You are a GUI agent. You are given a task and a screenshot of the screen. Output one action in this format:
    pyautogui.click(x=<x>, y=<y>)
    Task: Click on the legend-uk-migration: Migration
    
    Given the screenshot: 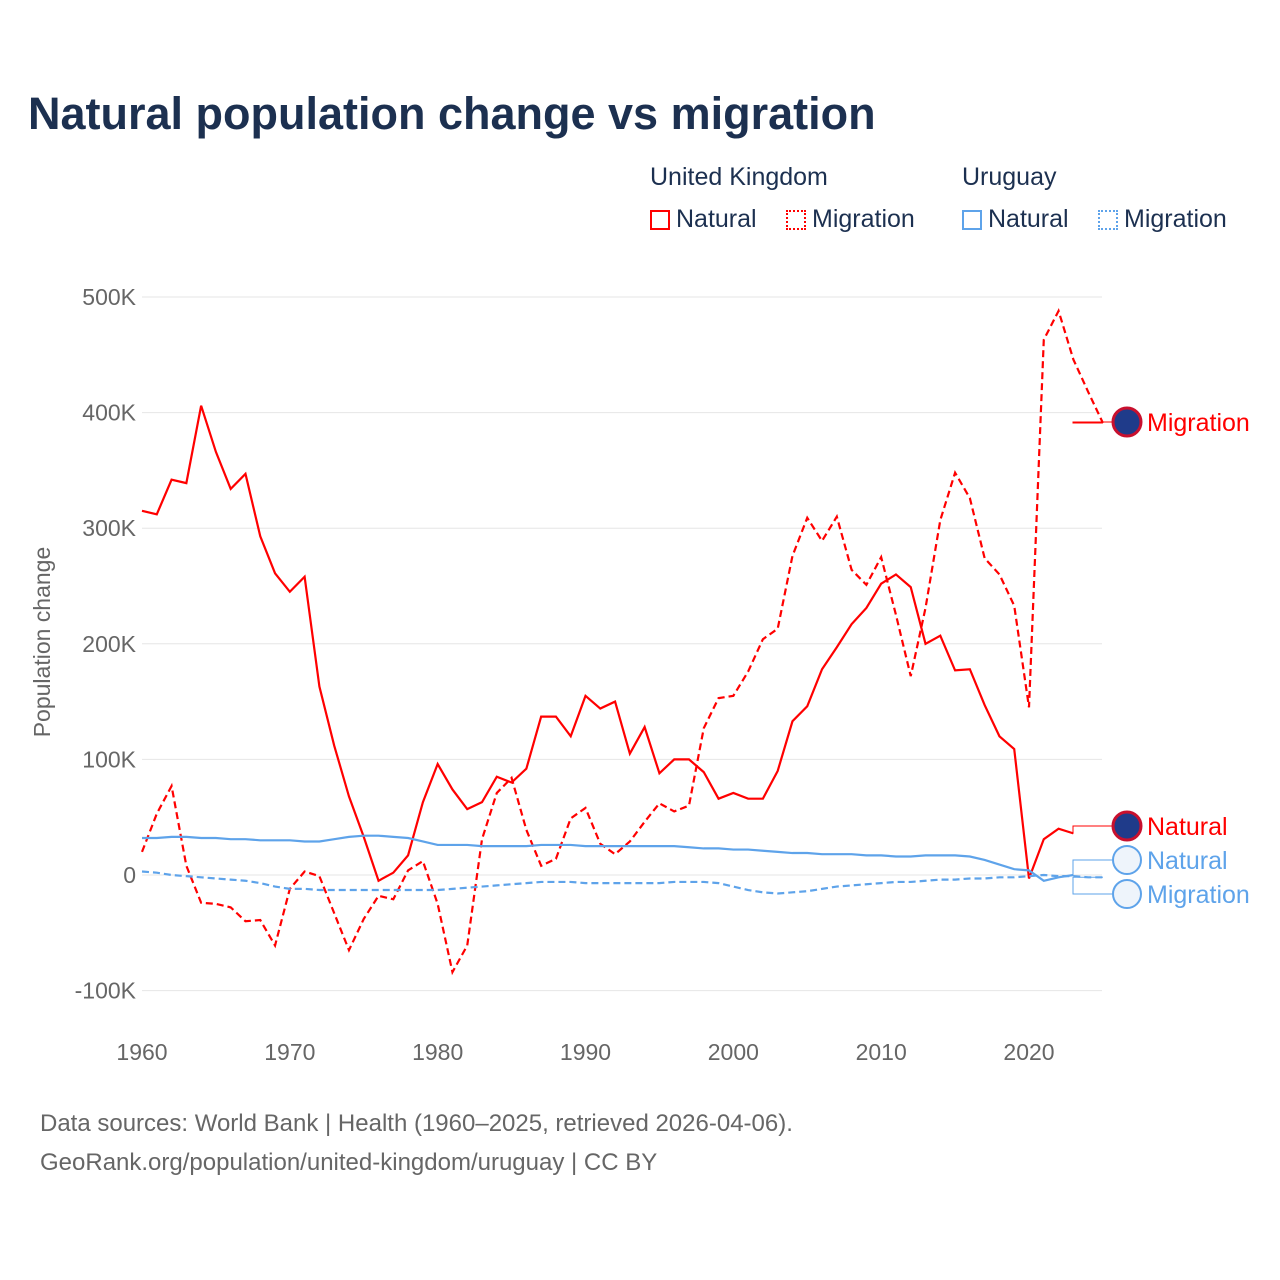 What is the action you would take?
    pyautogui.click(x=850, y=219)
    